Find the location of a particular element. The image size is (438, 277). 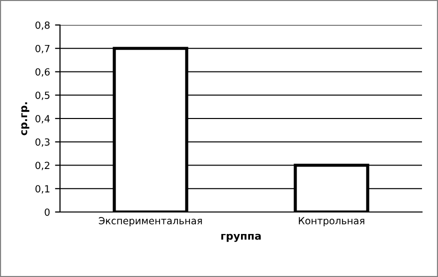

y-tick-label: 0,5 is located at coordinates (42, 96).